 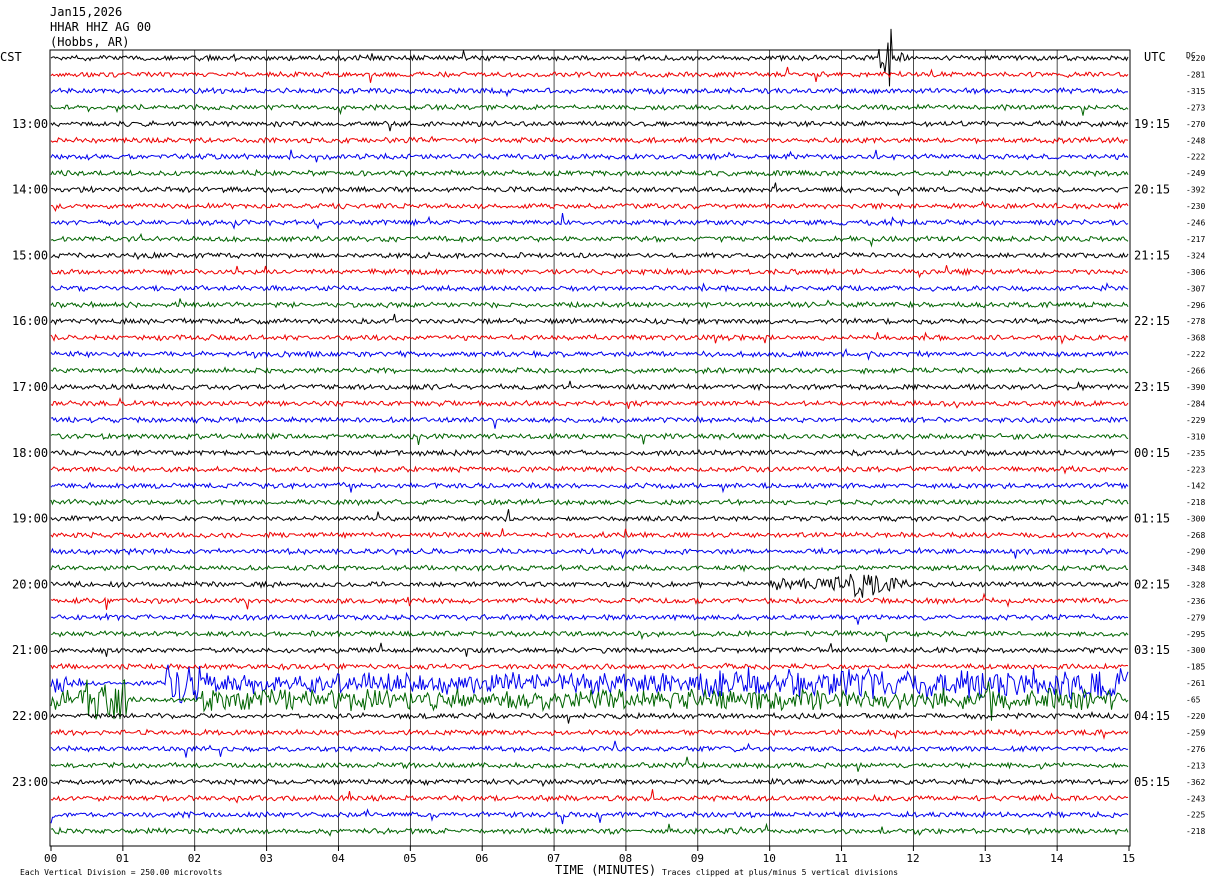 What do you see at coordinates (605, 870) in the screenshot?
I see `x-axis-label: TIME (MINUTES)` at bounding box center [605, 870].